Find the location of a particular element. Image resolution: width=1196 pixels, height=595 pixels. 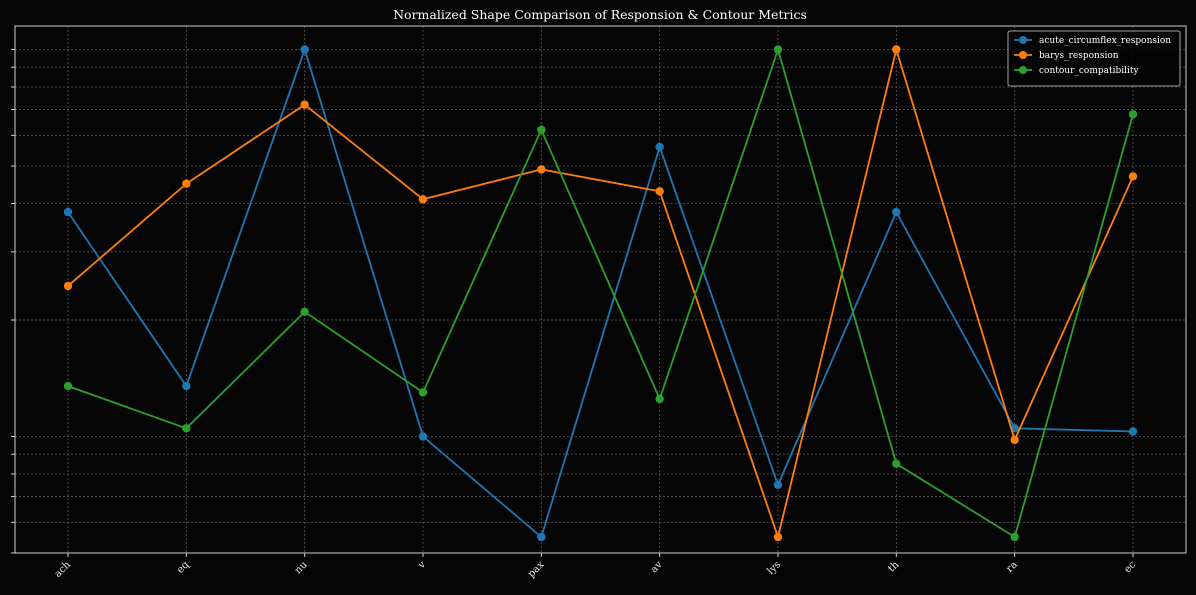

legend-box is located at coordinates (1094, 58).